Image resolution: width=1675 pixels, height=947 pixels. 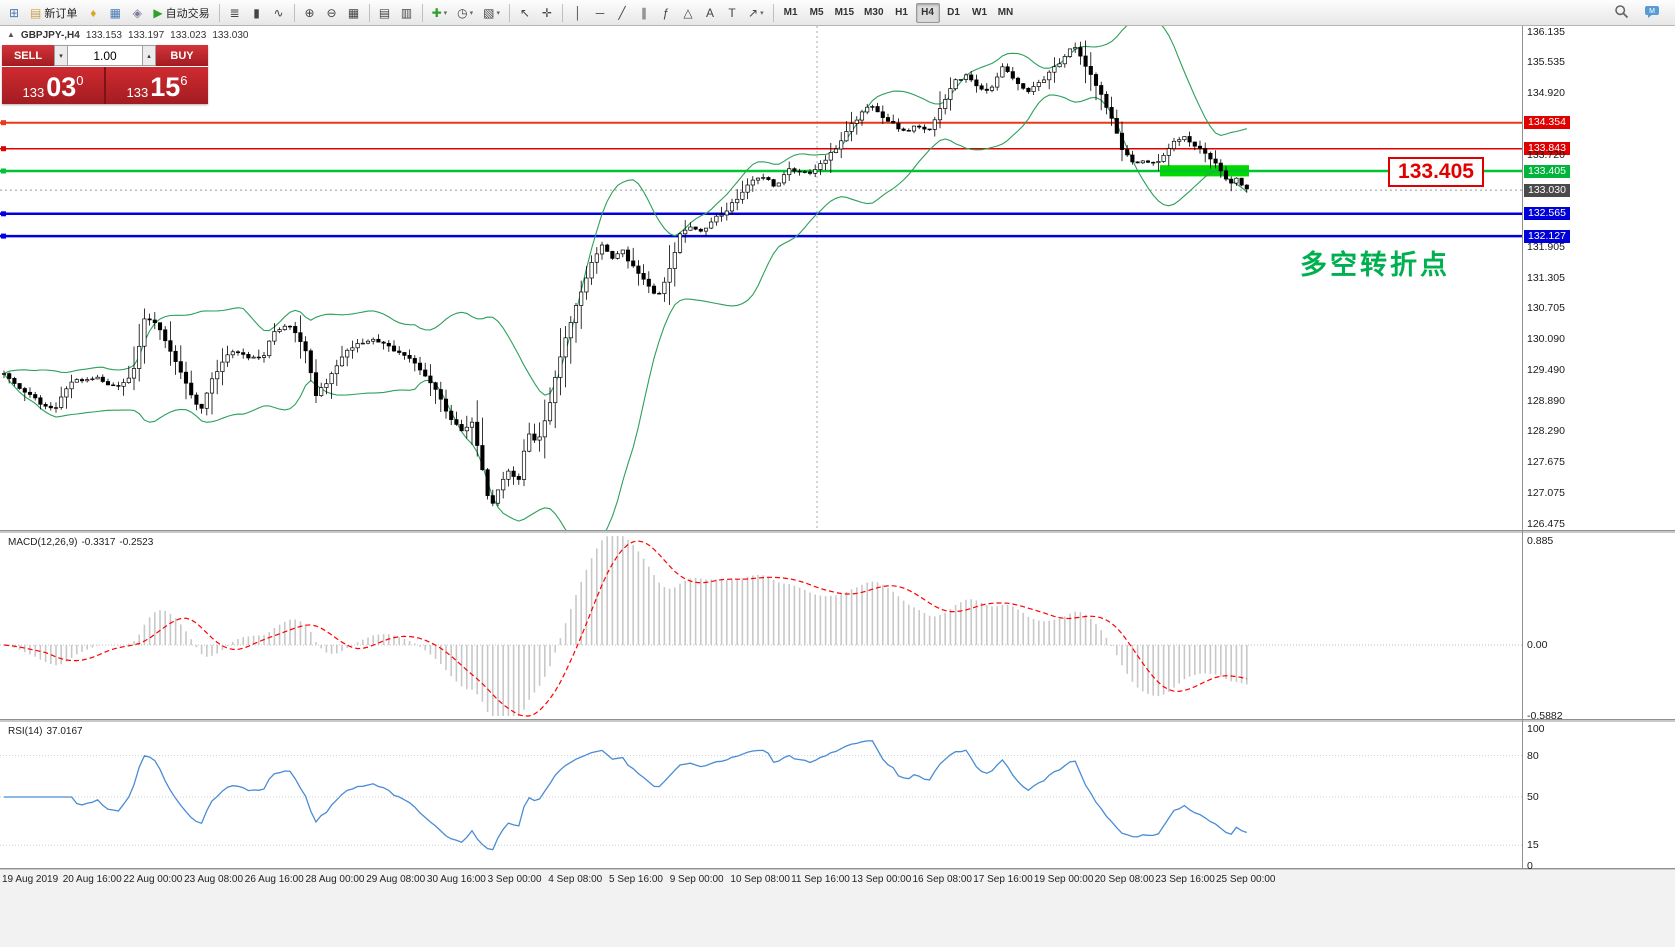 I want to click on timeframe-w1-button: W1, so click(x=979, y=12).